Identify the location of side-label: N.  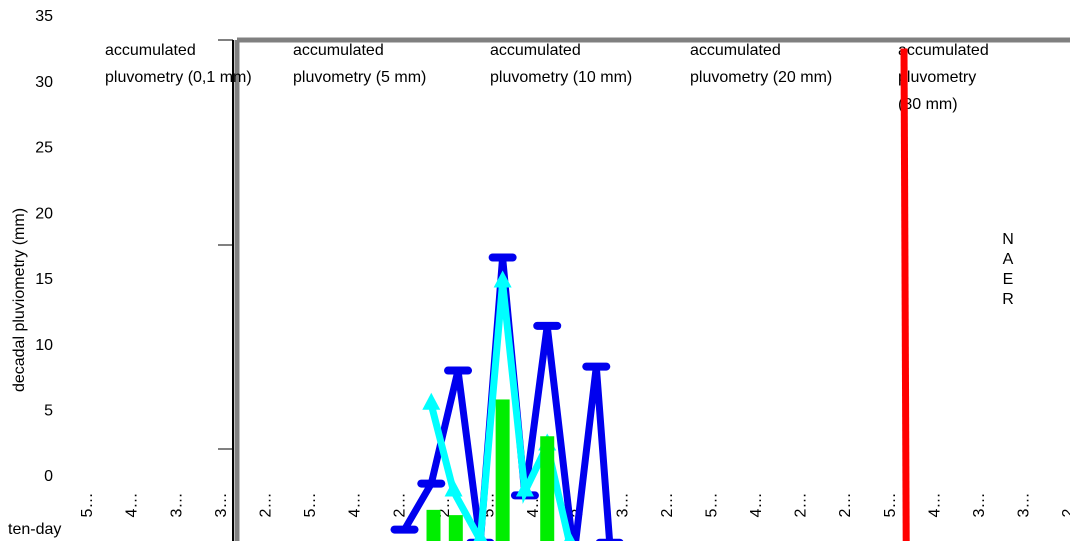
(1008, 239).